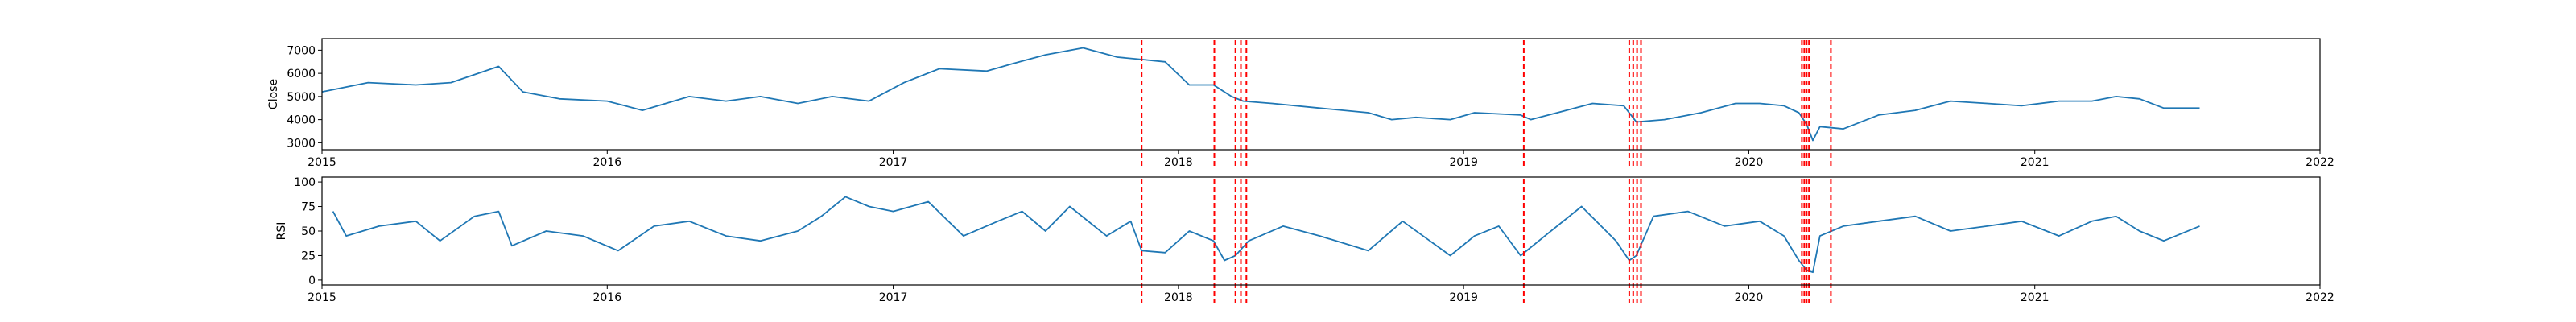 The height and width of the screenshot is (322, 2576). I want to click on rsi-y-tick-label: 100, so click(305, 182).